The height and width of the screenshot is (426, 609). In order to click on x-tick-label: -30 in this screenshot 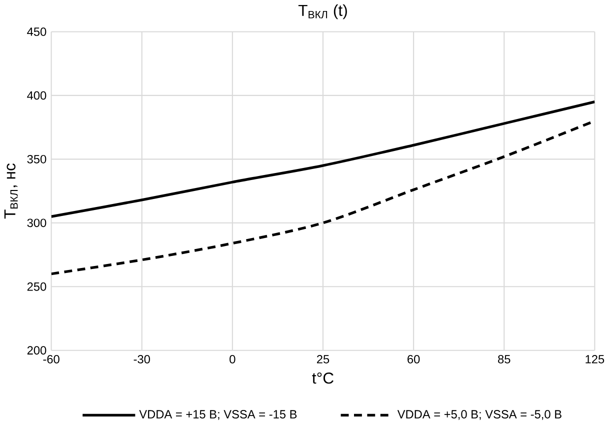, I will do `click(142, 359)`.